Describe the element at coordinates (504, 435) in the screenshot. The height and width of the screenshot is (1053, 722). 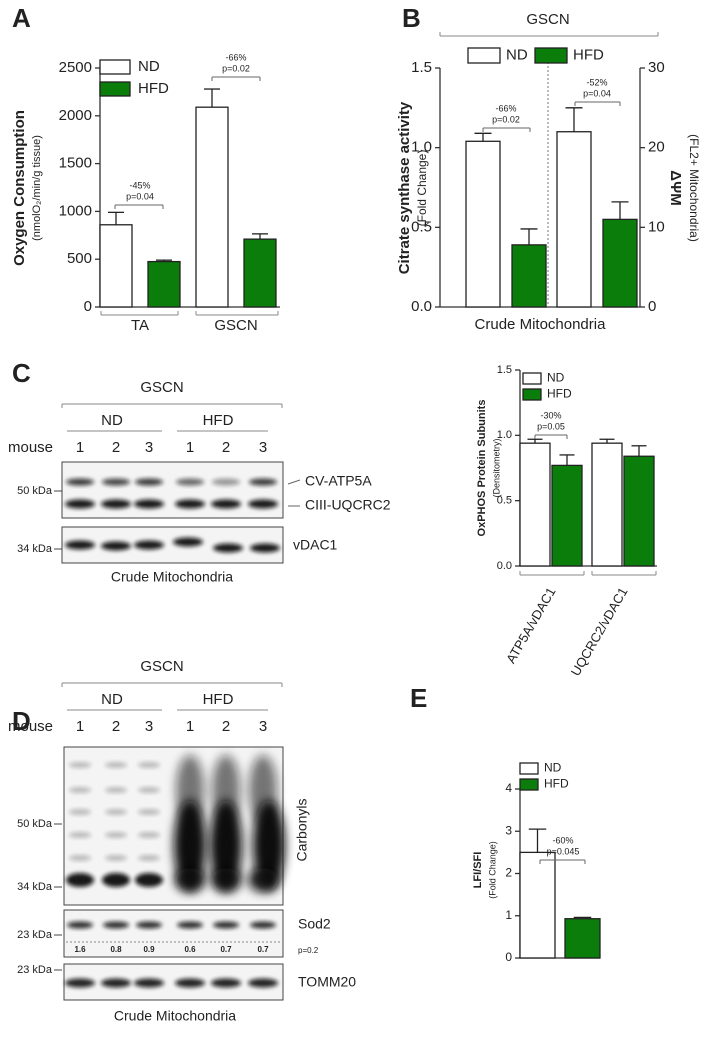
I see `y-tick-label: 1.0` at that location.